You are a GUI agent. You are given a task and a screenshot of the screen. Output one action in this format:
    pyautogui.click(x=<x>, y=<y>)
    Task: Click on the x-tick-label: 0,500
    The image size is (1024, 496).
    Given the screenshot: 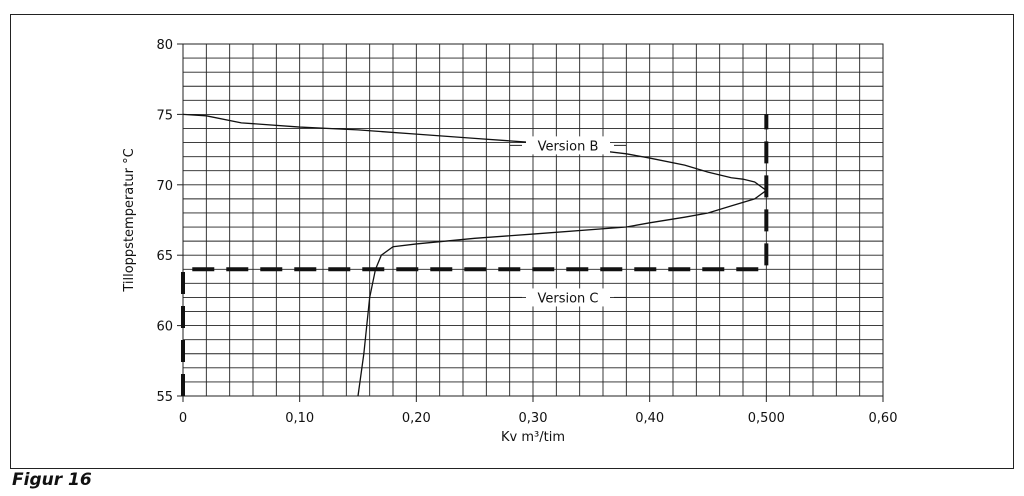 What is the action you would take?
    pyautogui.click(x=766, y=418)
    